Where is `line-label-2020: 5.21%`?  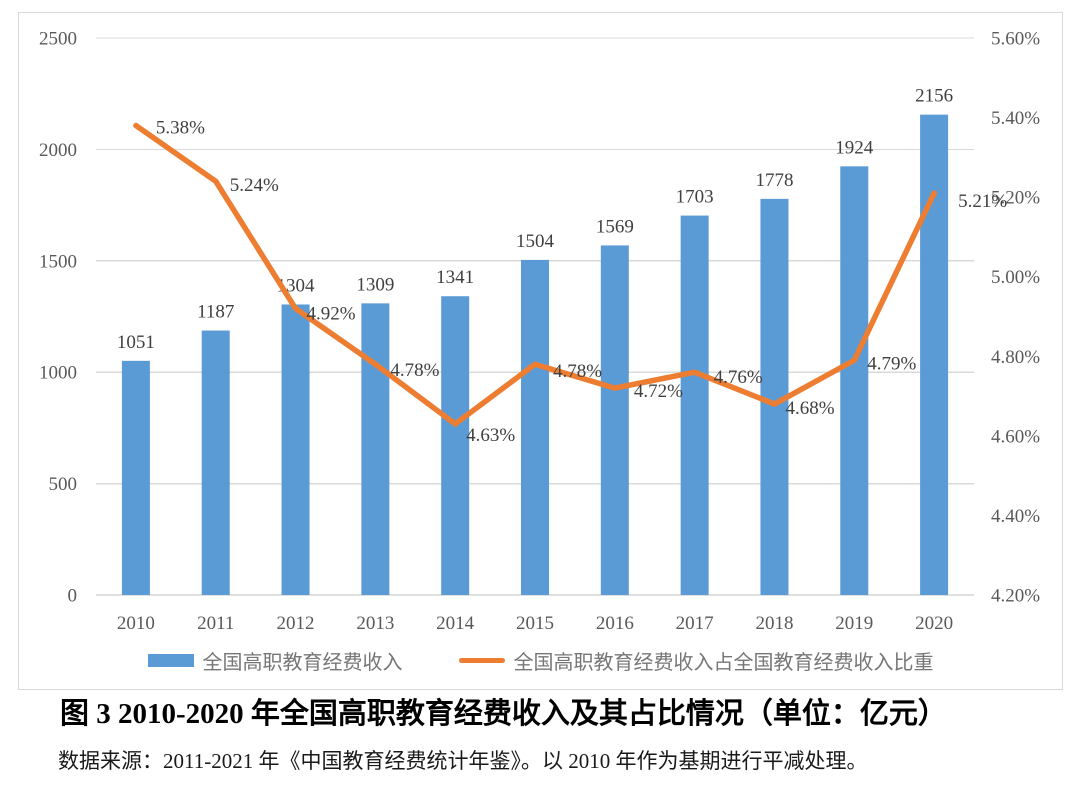
line-label-2020: 5.21% is located at coordinates (982, 201).